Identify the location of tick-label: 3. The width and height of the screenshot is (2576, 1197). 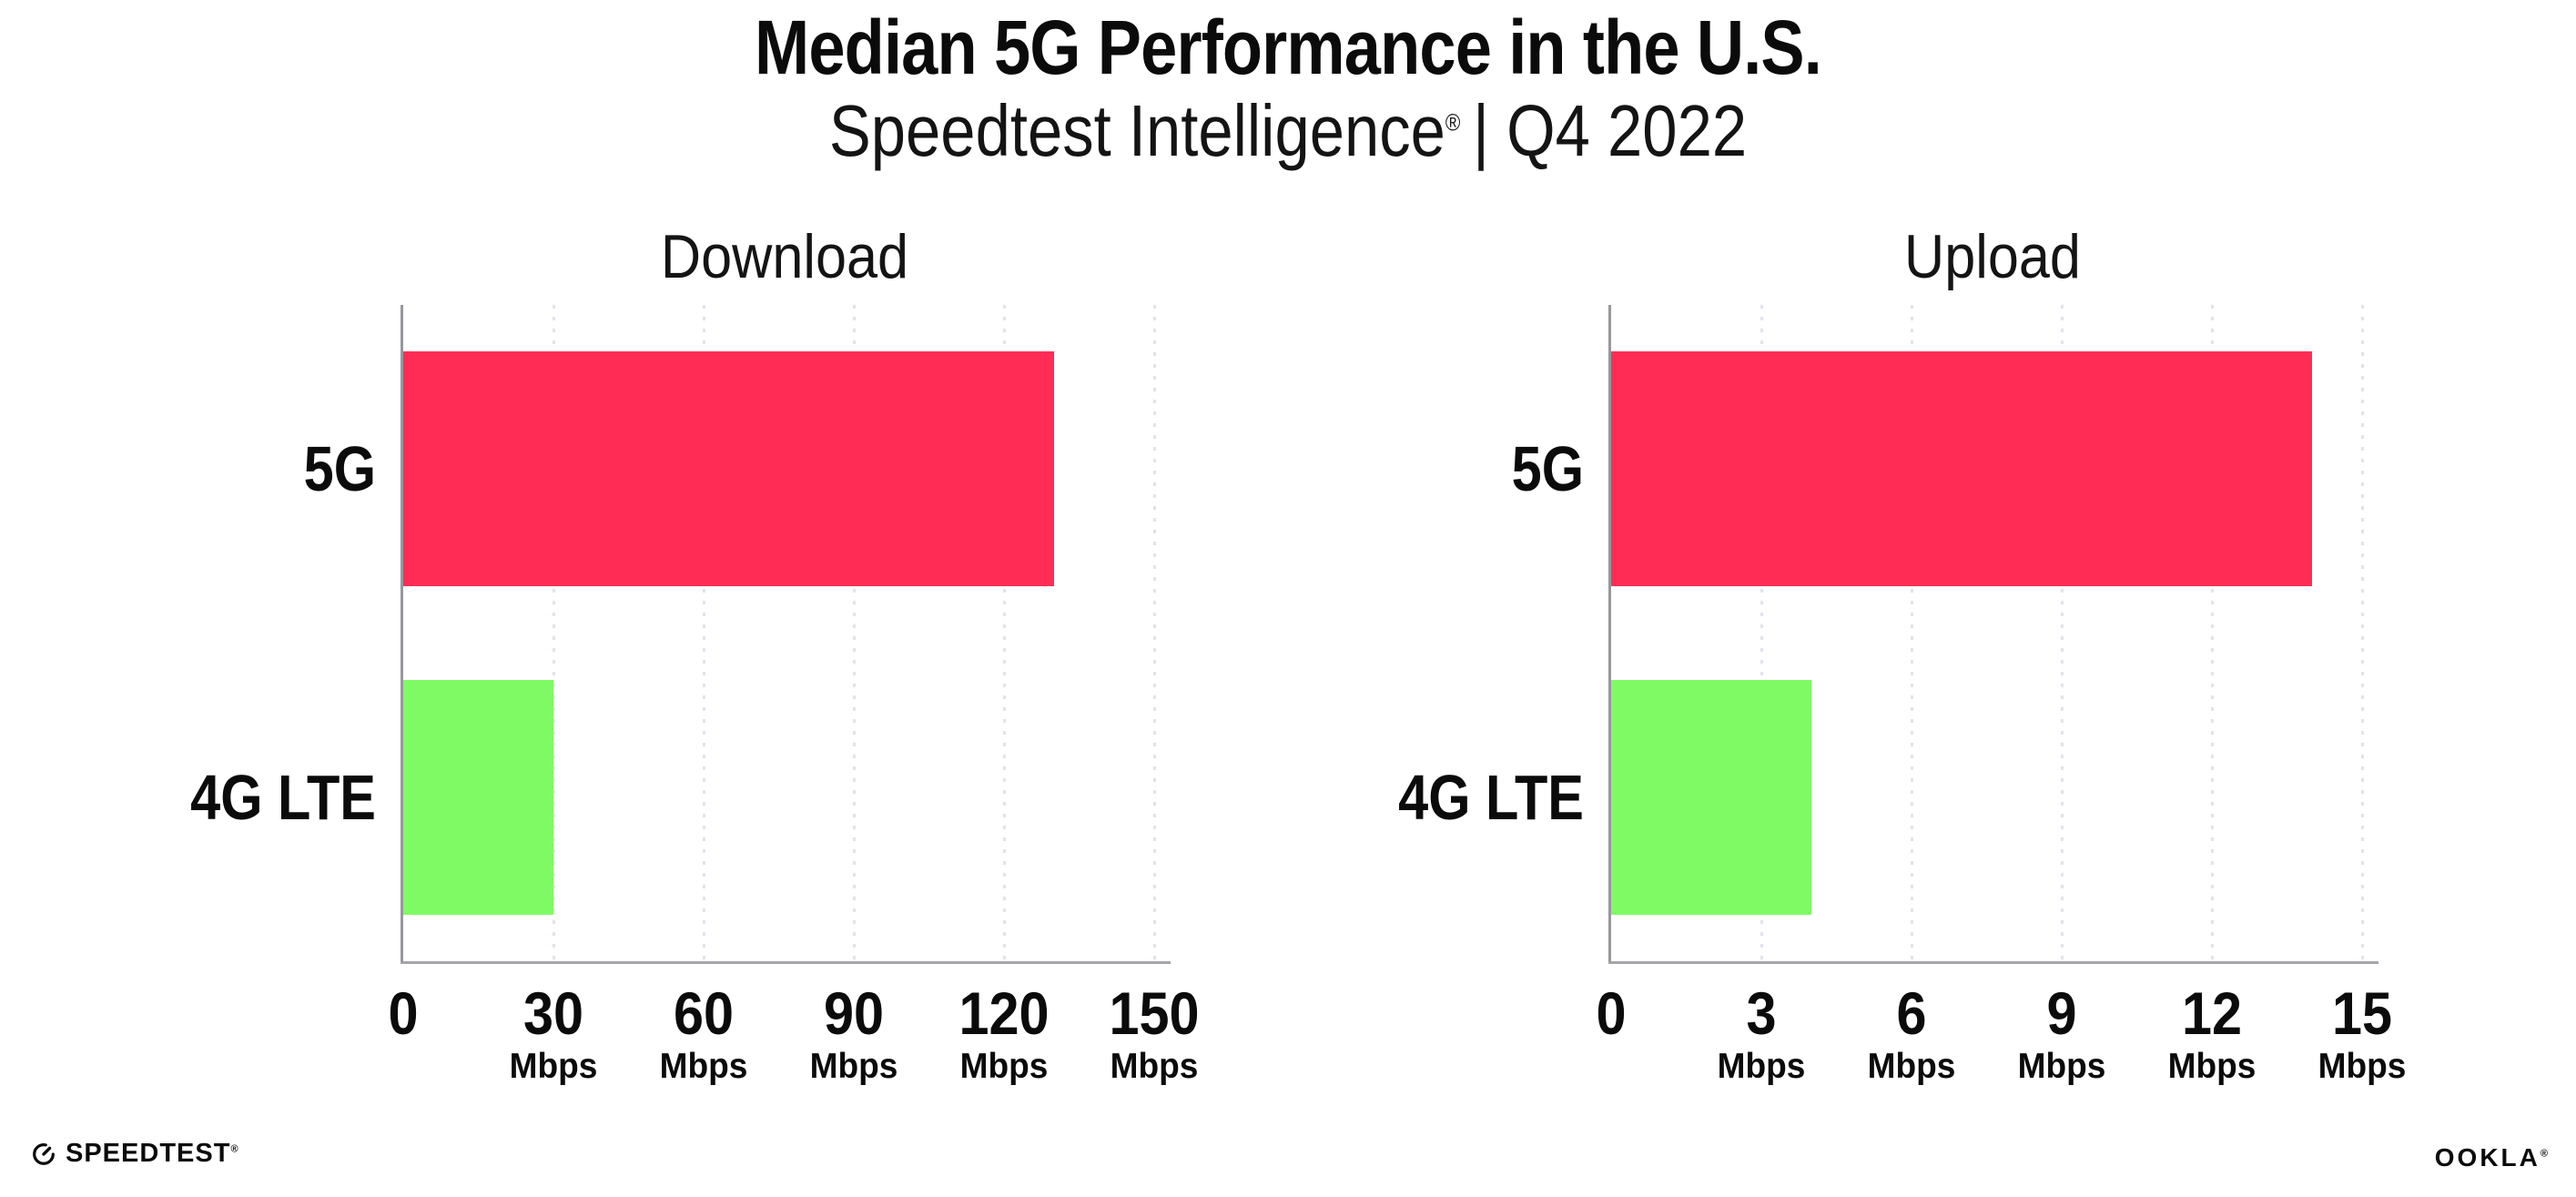
(1761, 1013).